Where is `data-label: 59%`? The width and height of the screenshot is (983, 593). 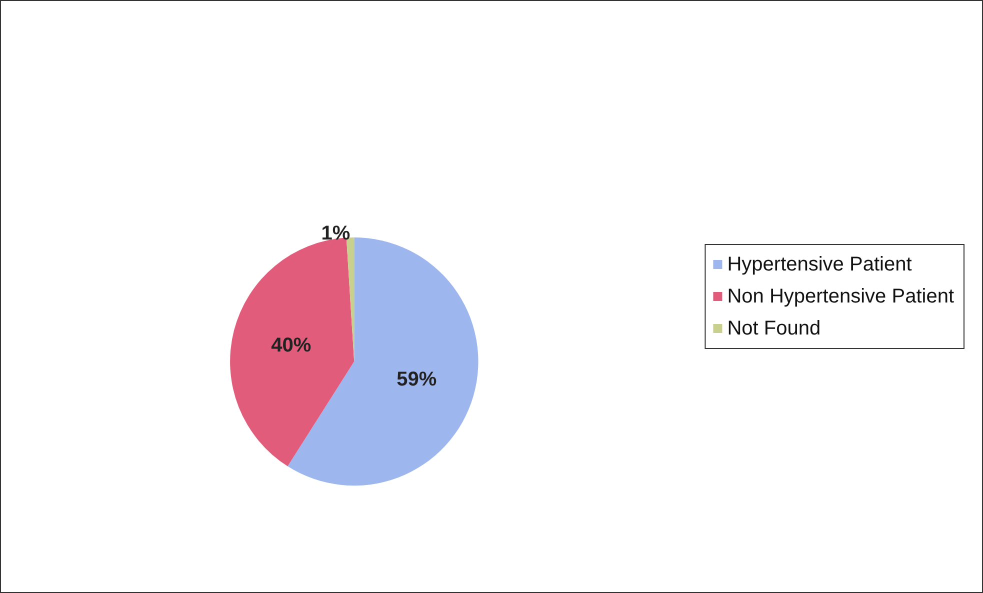
data-label: 59% is located at coordinates (416, 379).